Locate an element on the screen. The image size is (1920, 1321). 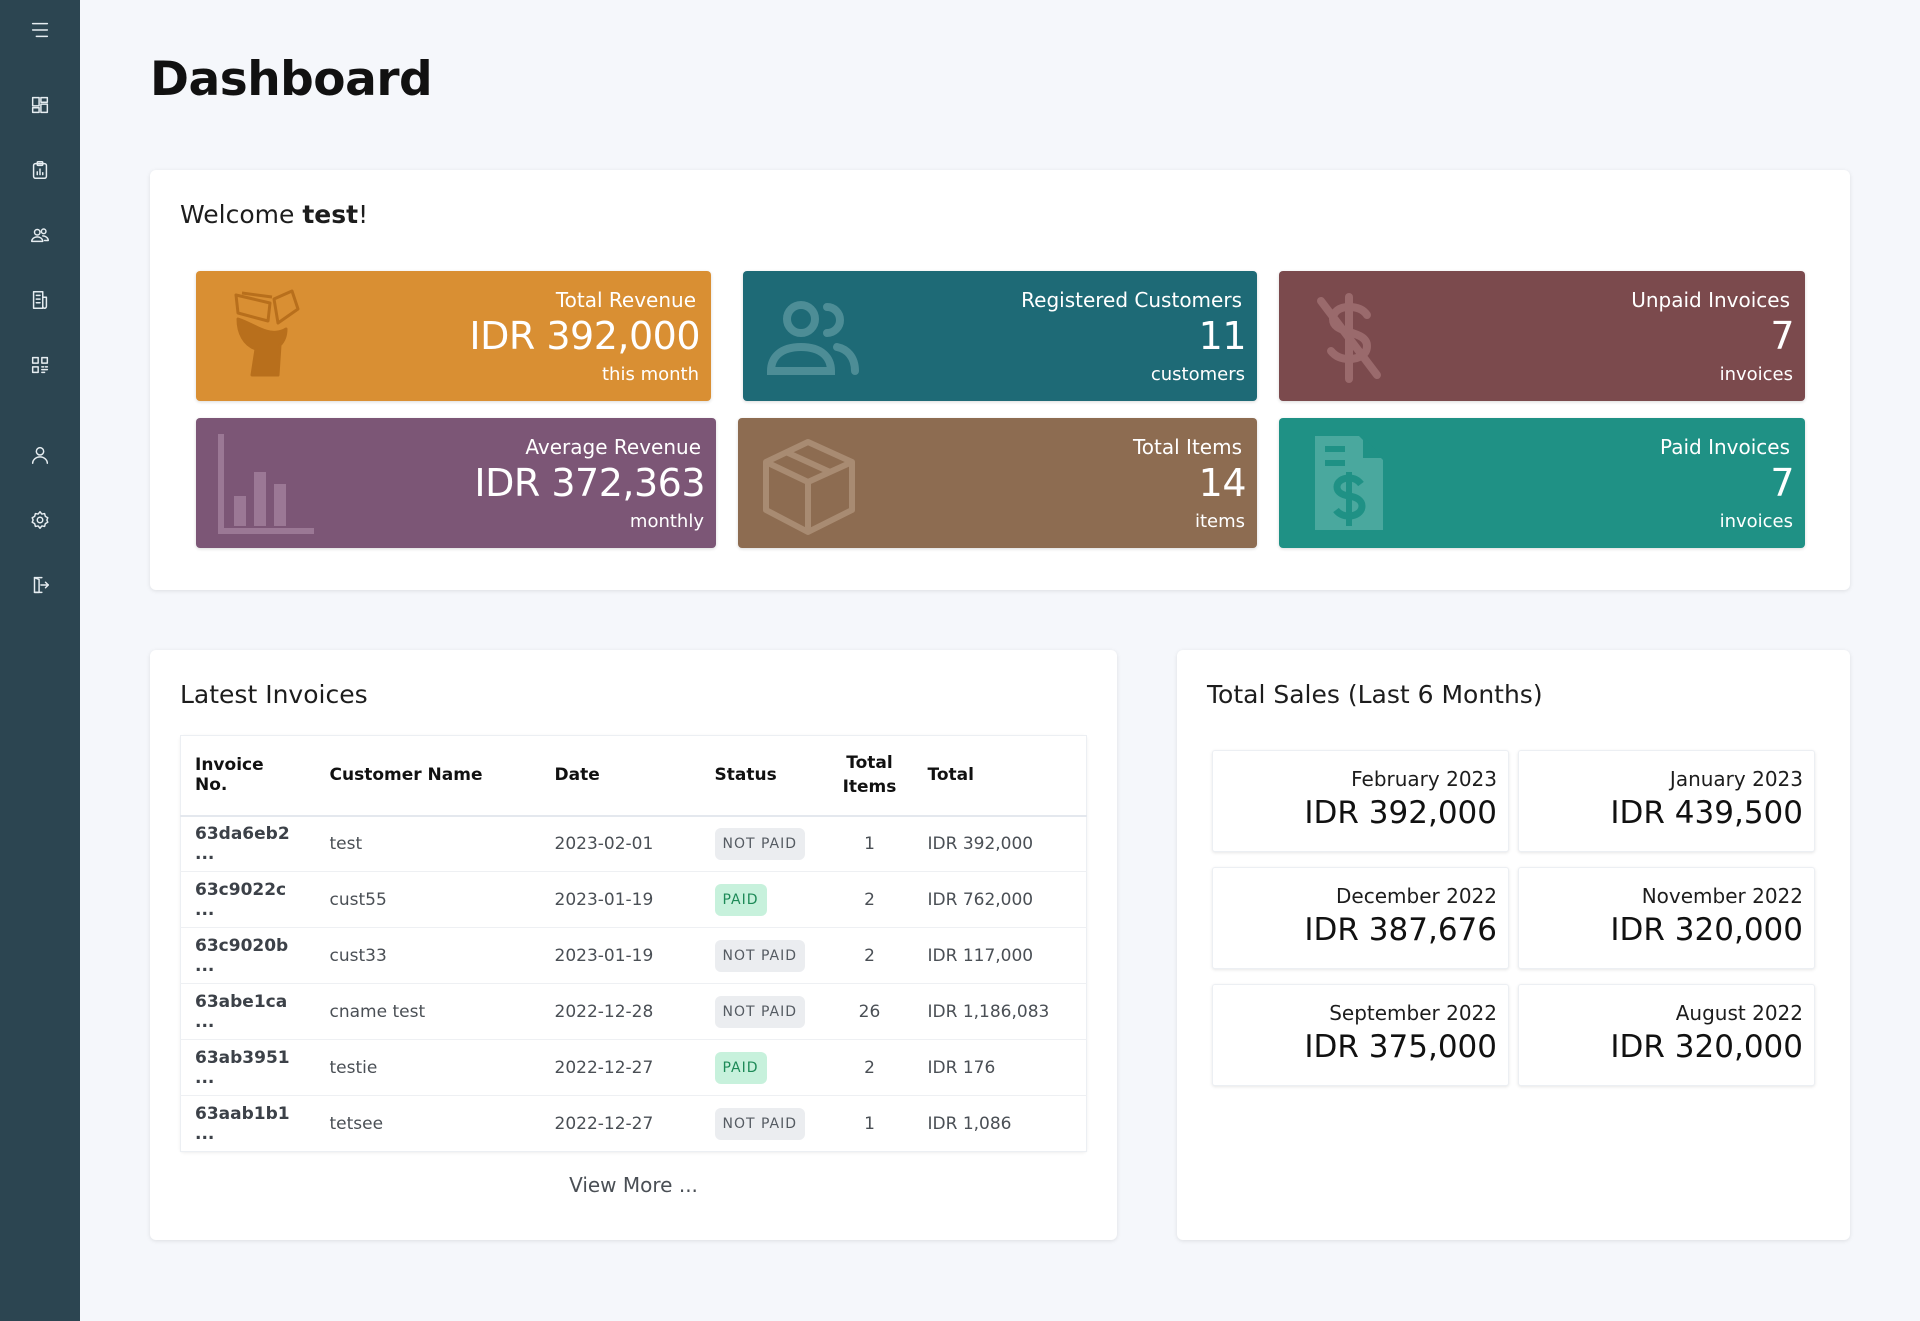
total-sales-title: Total Sales (Last 6 Months) is located at coordinates (1375, 694).